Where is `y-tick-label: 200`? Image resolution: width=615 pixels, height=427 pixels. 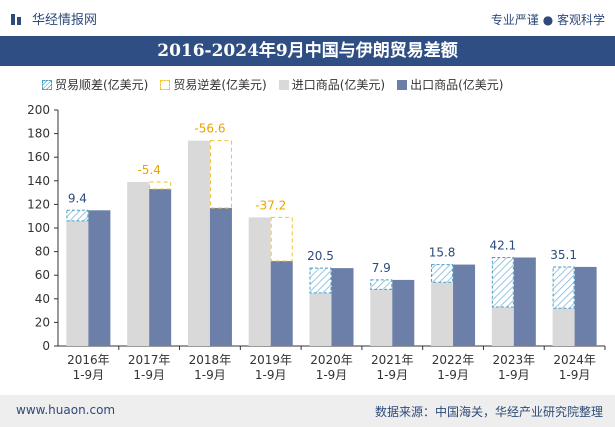
y-tick-label: 200 is located at coordinates (38, 110).